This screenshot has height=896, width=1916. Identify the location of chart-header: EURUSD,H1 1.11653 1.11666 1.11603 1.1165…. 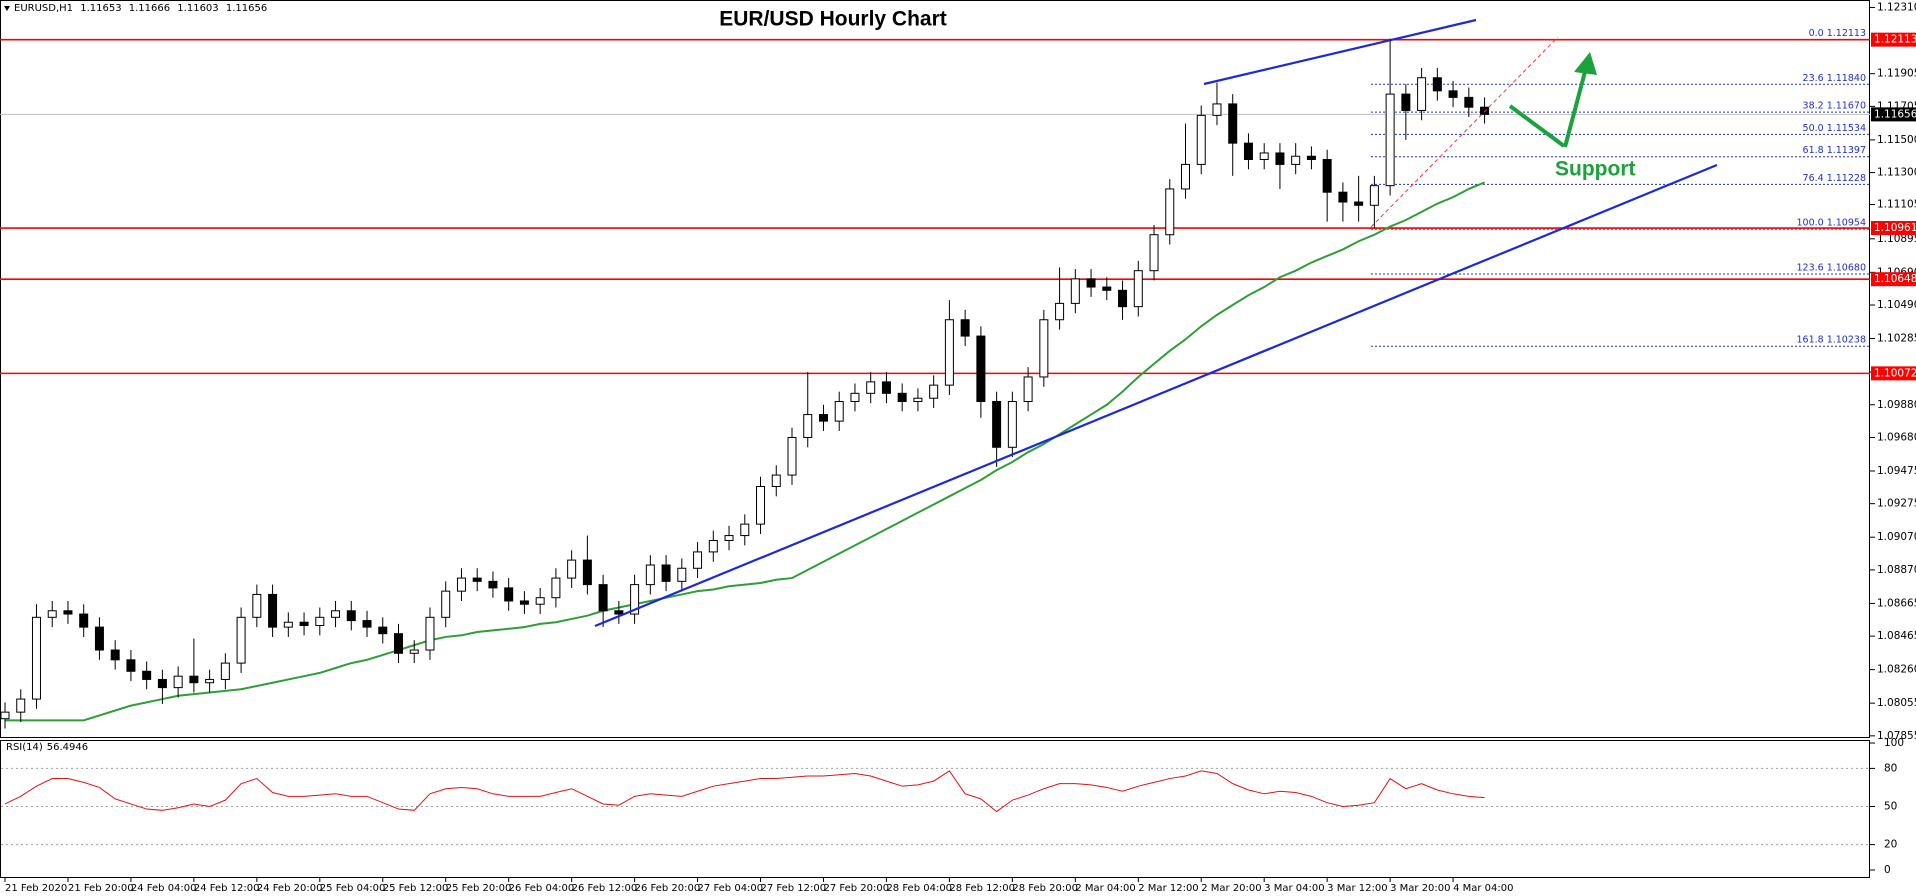
(142, 8).